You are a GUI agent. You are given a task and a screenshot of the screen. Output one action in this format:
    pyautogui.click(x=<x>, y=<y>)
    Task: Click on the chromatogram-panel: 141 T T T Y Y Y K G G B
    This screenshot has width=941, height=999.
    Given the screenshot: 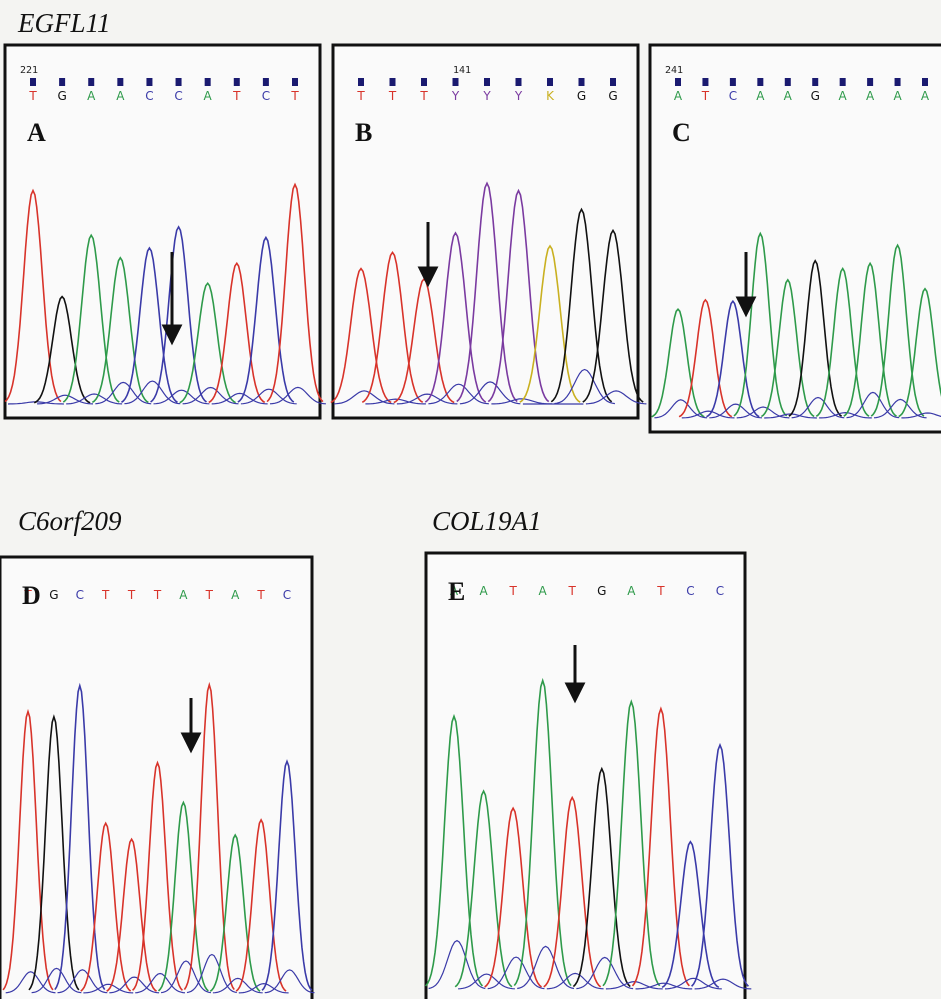 What is the action you would take?
    pyautogui.click(x=488, y=231)
    